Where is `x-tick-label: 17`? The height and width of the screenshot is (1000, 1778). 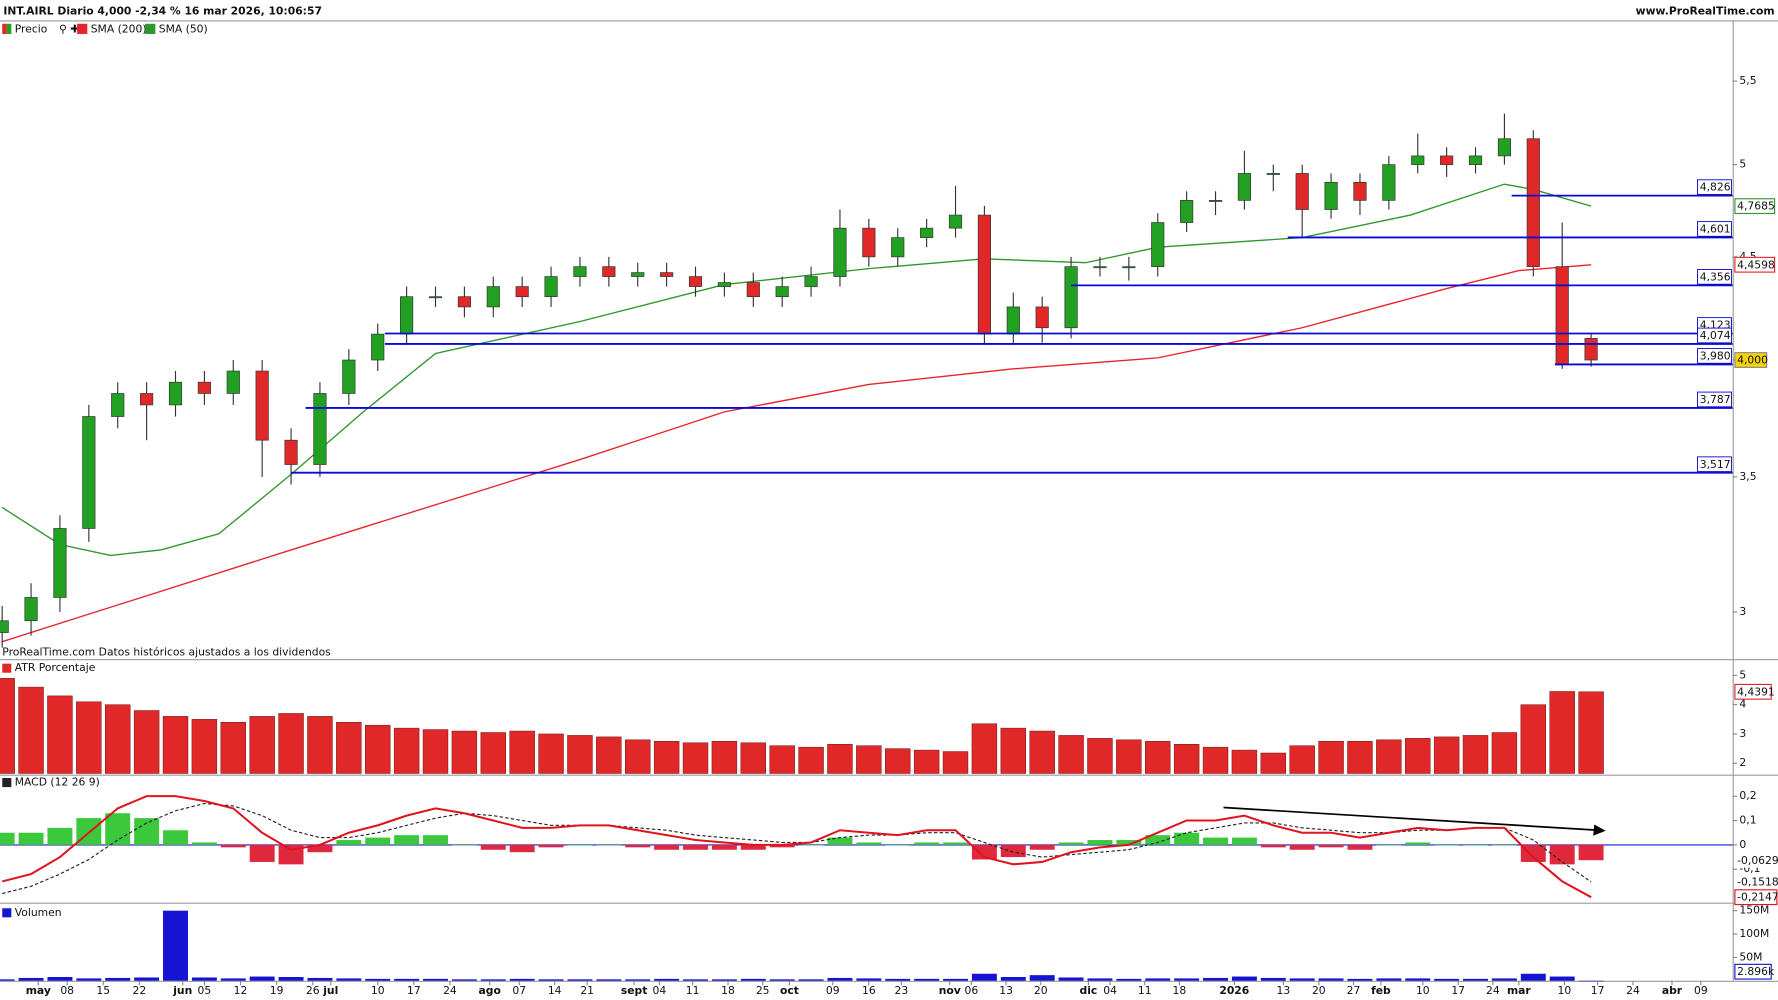
x-tick-label: 17 is located at coordinates (1598, 990).